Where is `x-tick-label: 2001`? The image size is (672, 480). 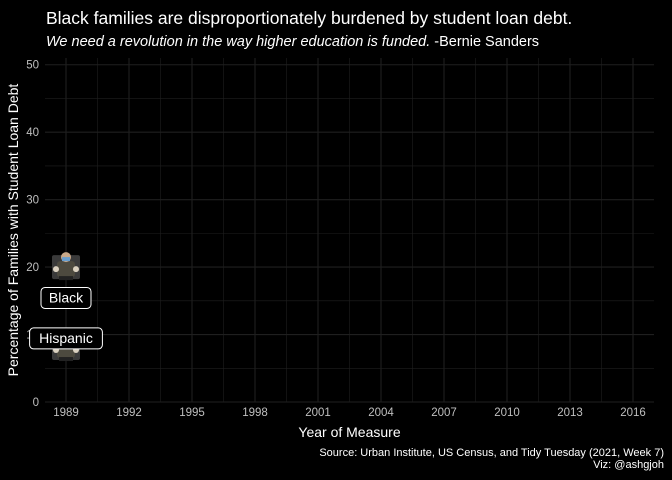 x-tick-label: 2001 is located at coordinates (318, 413).